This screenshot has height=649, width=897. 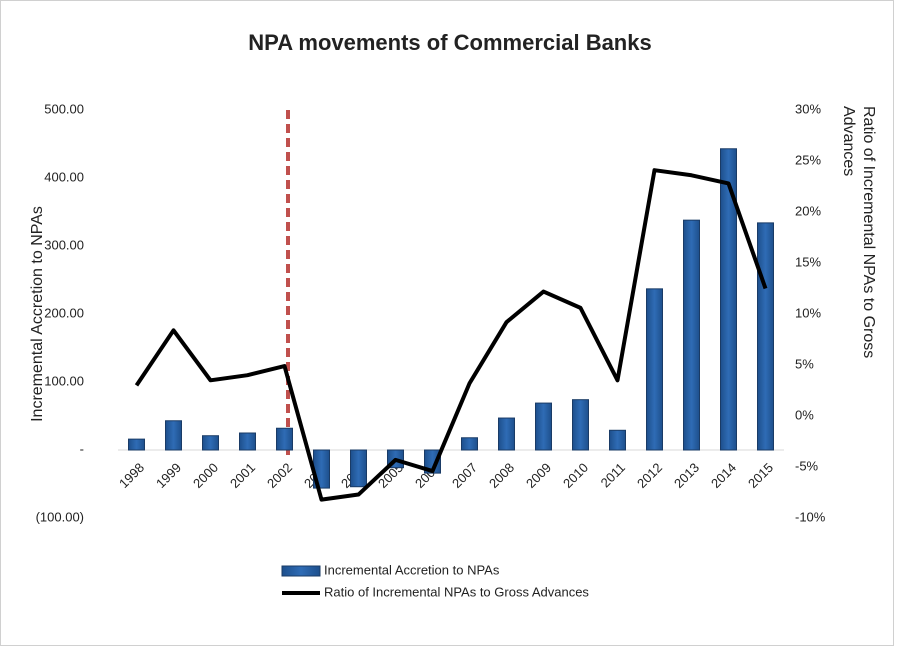 What do you see at coordinates (808, 159) in the screenshot?
I see `y2-tick-label: 25%` at bounding box center [808, 159].